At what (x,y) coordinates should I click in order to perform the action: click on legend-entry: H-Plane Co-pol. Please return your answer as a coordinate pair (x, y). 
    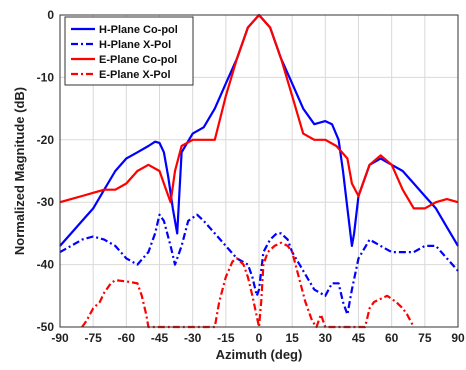
    Looking at the image, I should click on (138, 30).